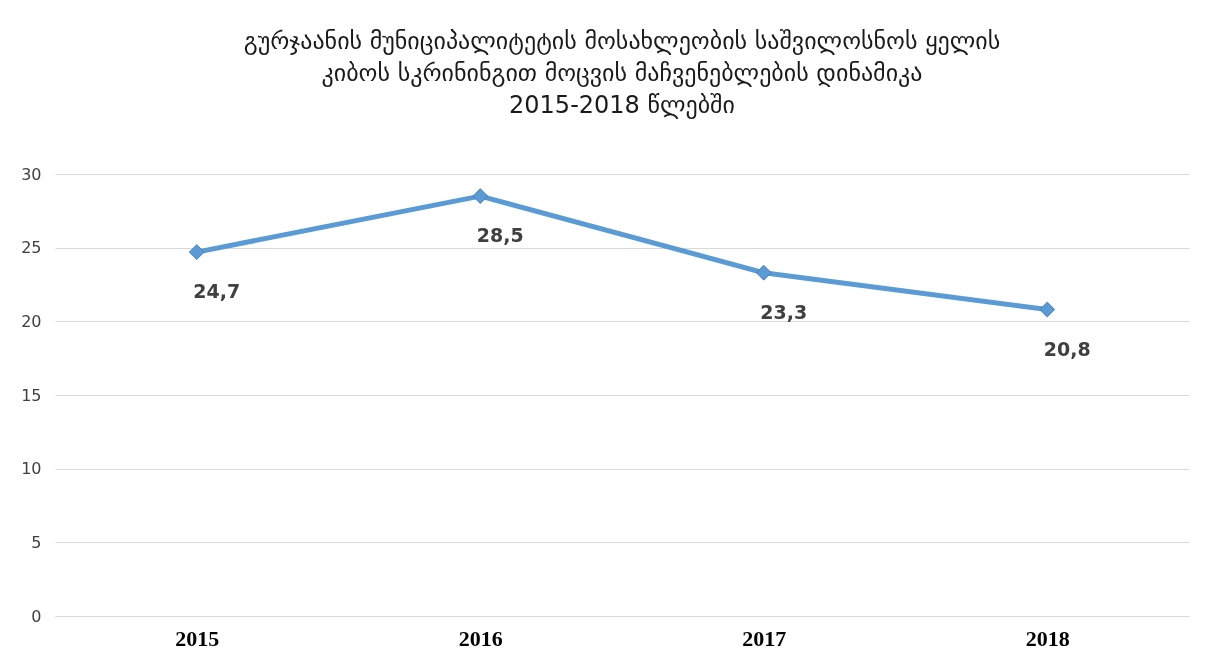  Describe the element at coordinates (1047, 638) in the screenshot. I see `x-tick-label: 2018` at that location.